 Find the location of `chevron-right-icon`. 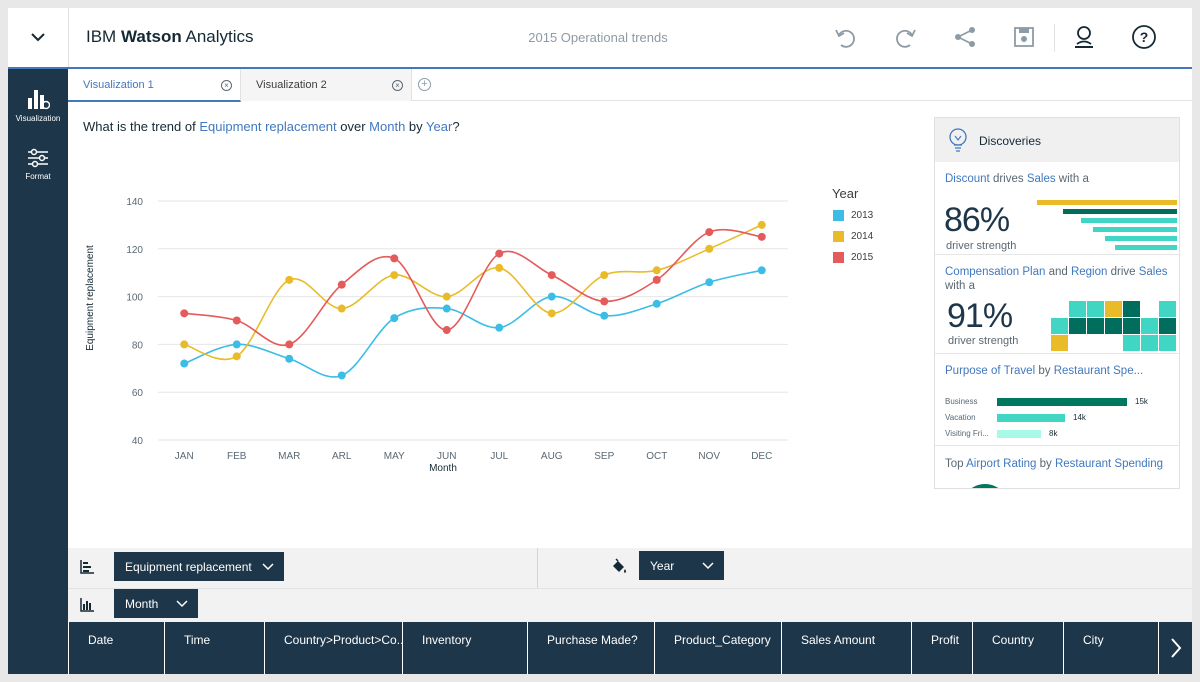

chevron-right-icon is located at coordinates (1175, 648).